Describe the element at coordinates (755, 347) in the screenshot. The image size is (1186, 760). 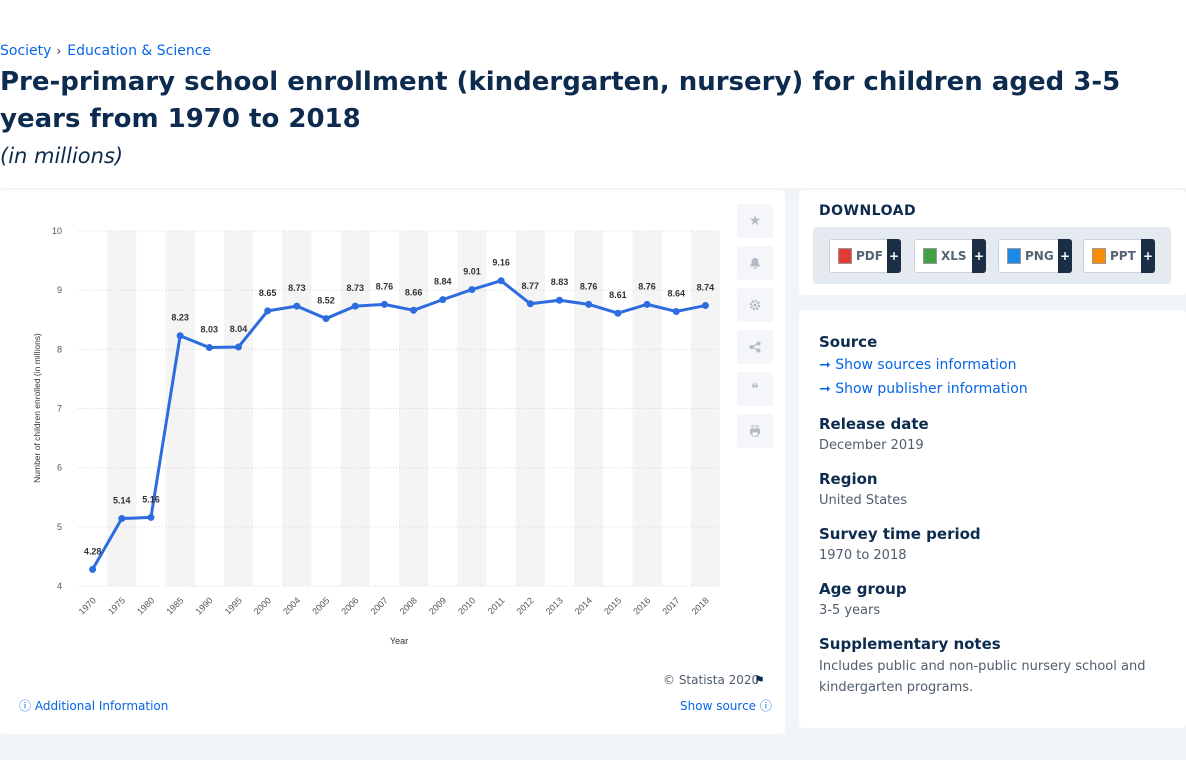
I see `share-icon` at that location.